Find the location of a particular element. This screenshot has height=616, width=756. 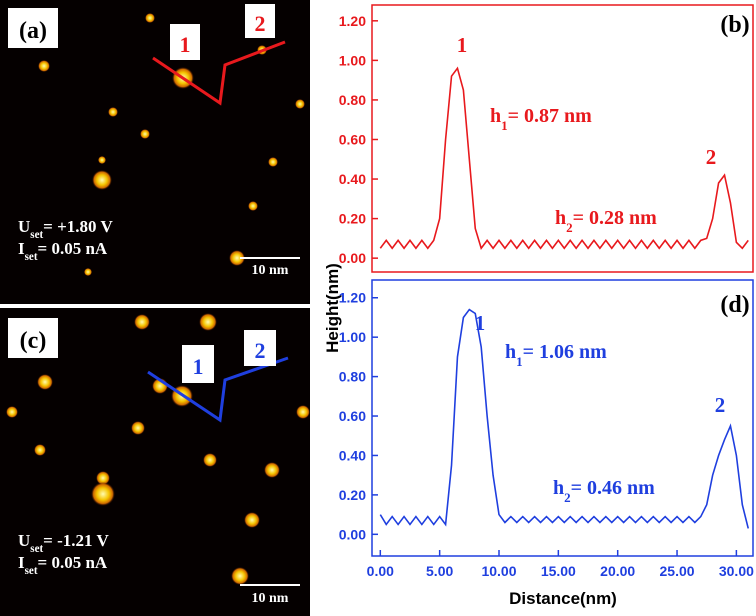

panel-label: (b) is located at coordinates (734, 25).